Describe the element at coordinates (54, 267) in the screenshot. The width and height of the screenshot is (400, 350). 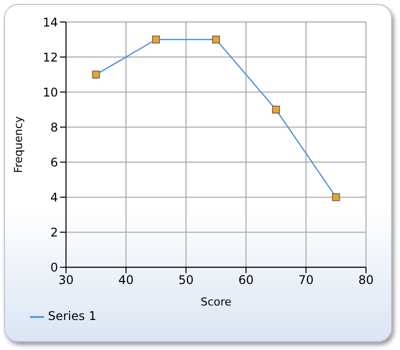
I see `y-tick-label: 0` at that location.